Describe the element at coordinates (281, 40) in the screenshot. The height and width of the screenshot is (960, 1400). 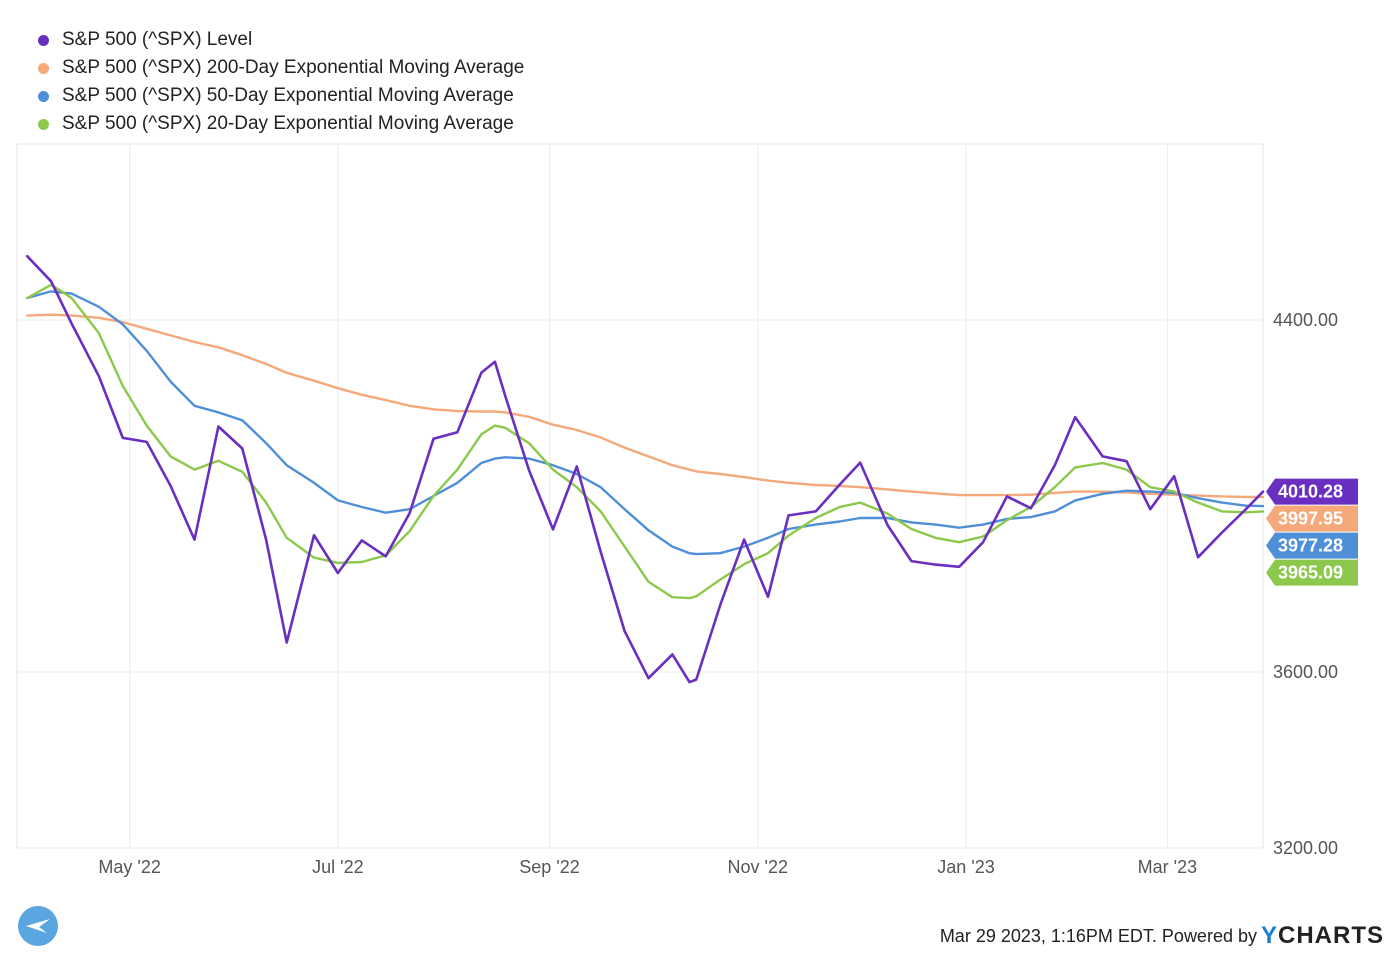
I see `legend-item-level: S&P 500 (^SPX) Level` at that location.